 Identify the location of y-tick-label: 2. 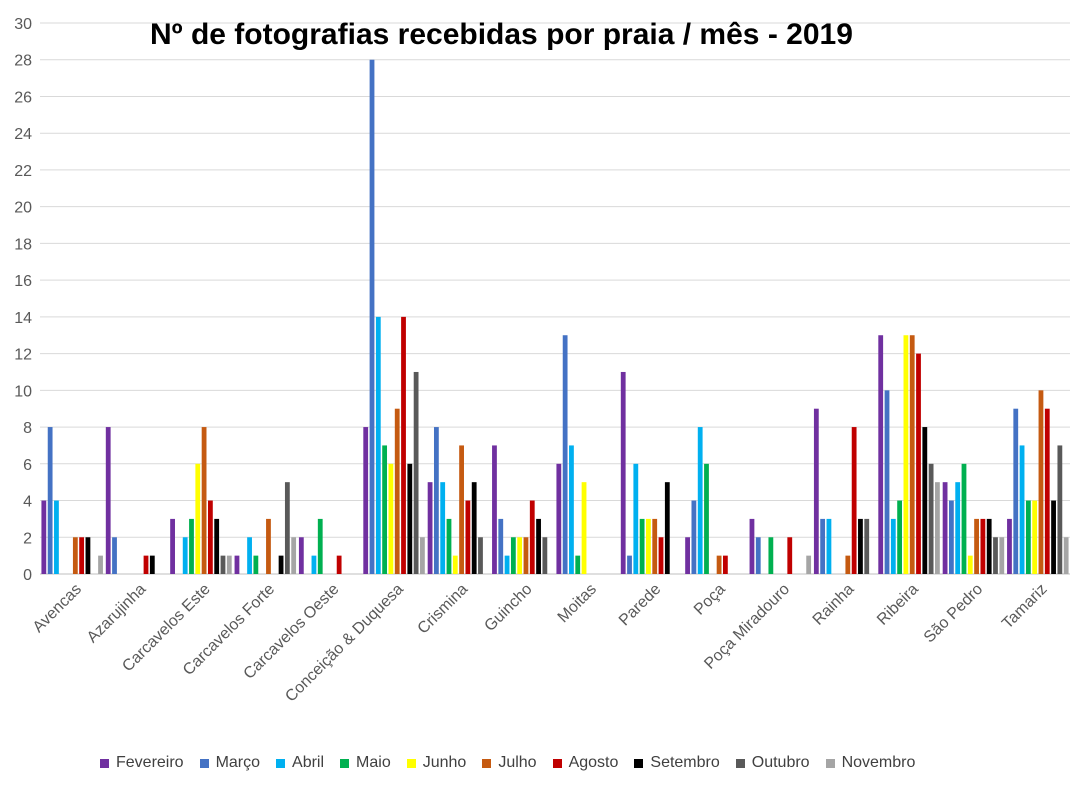
(27, 538).